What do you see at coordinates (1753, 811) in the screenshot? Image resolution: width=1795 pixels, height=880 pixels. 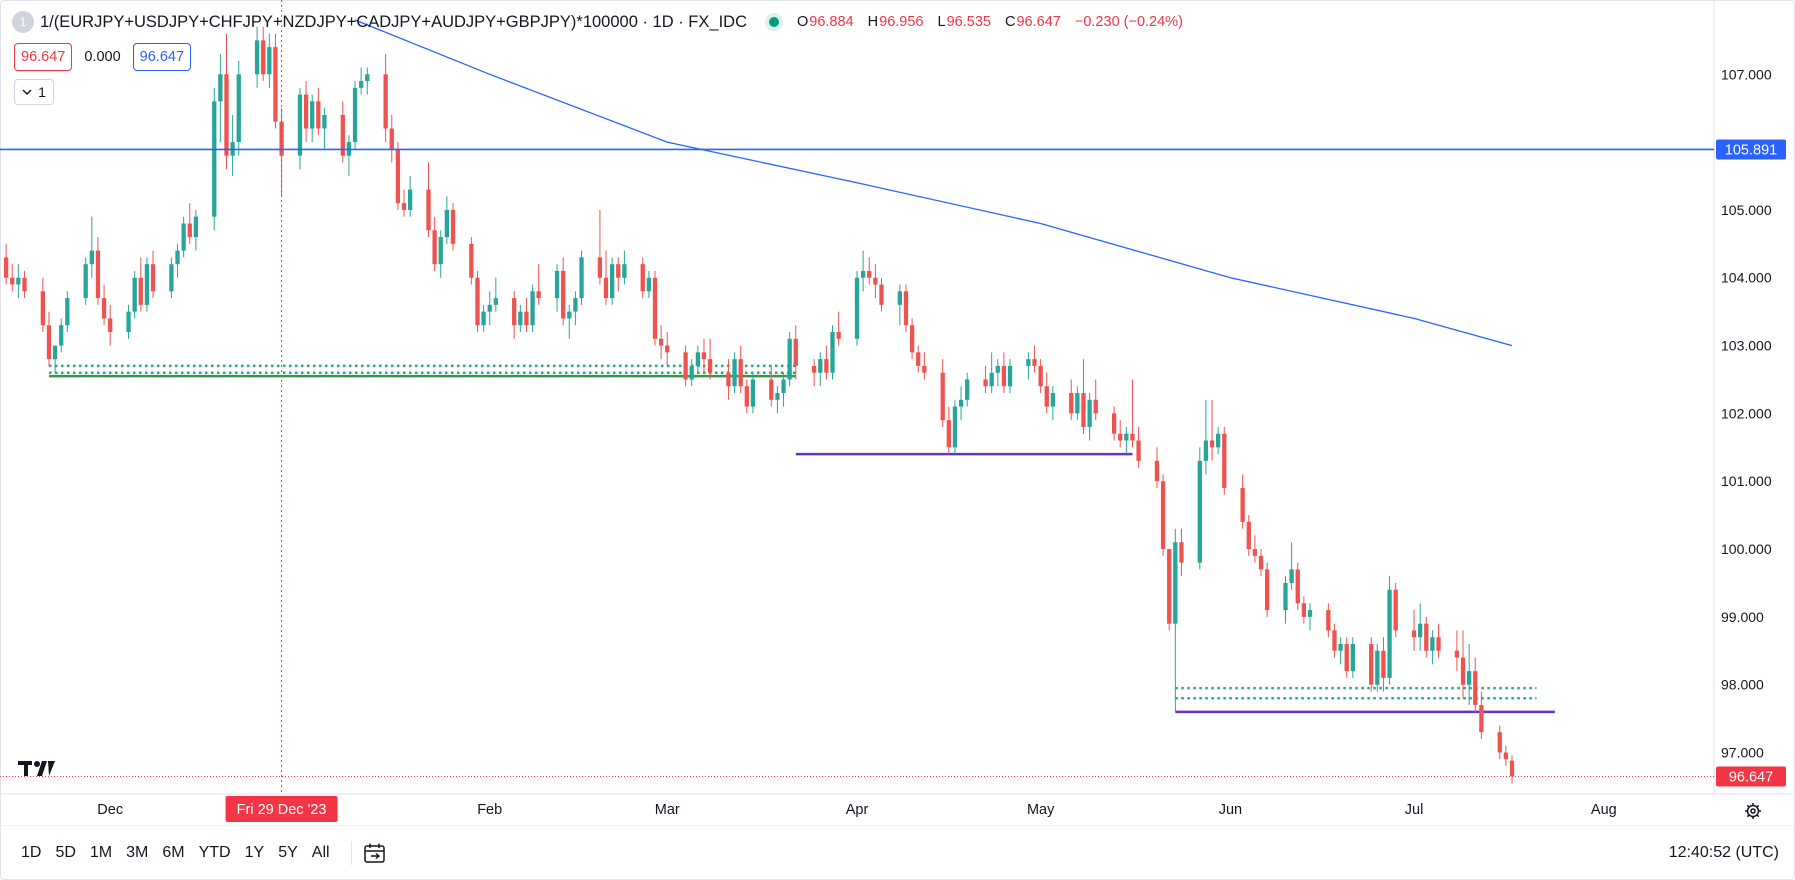 I see `settings-gear-icon` at bounding box center [1753, 811].